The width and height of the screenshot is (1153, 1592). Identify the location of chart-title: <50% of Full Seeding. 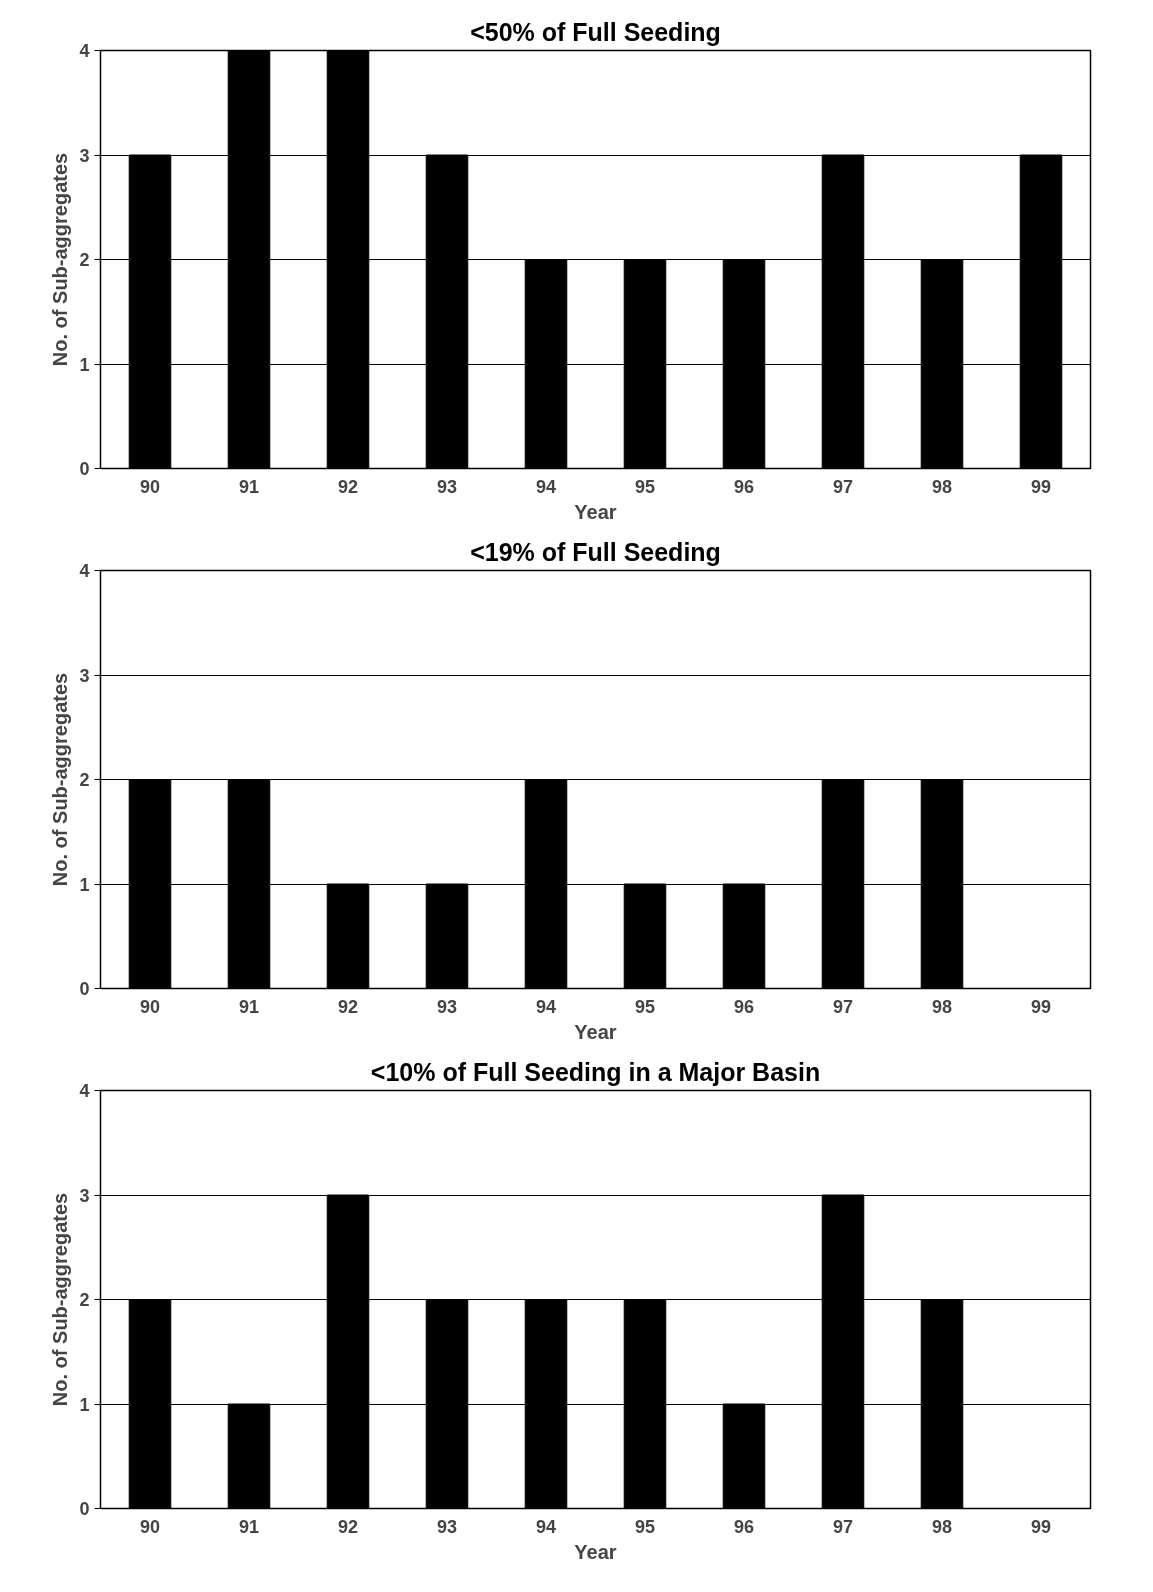
(595, 31).